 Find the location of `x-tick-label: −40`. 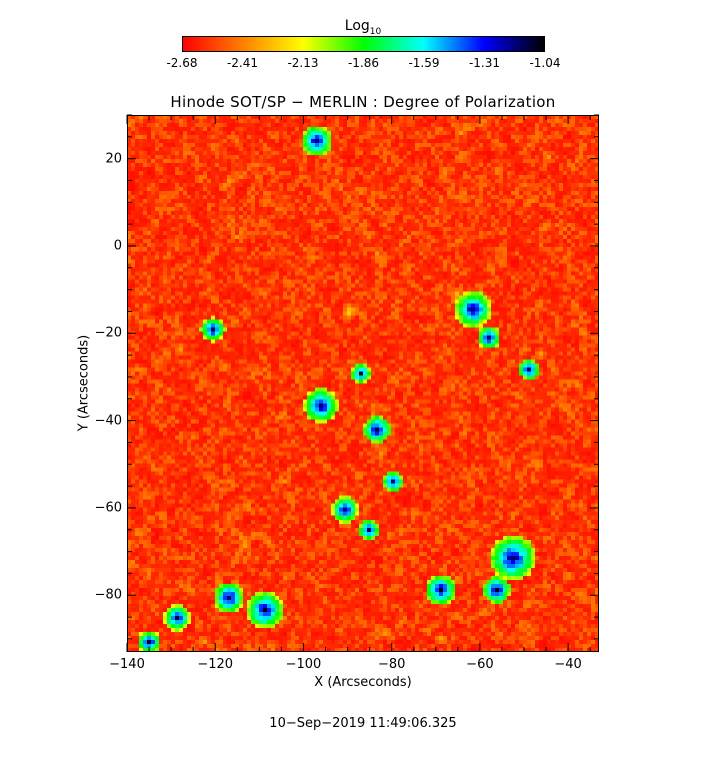

x-tick-label: −40 is located at coordinates (568, 664).